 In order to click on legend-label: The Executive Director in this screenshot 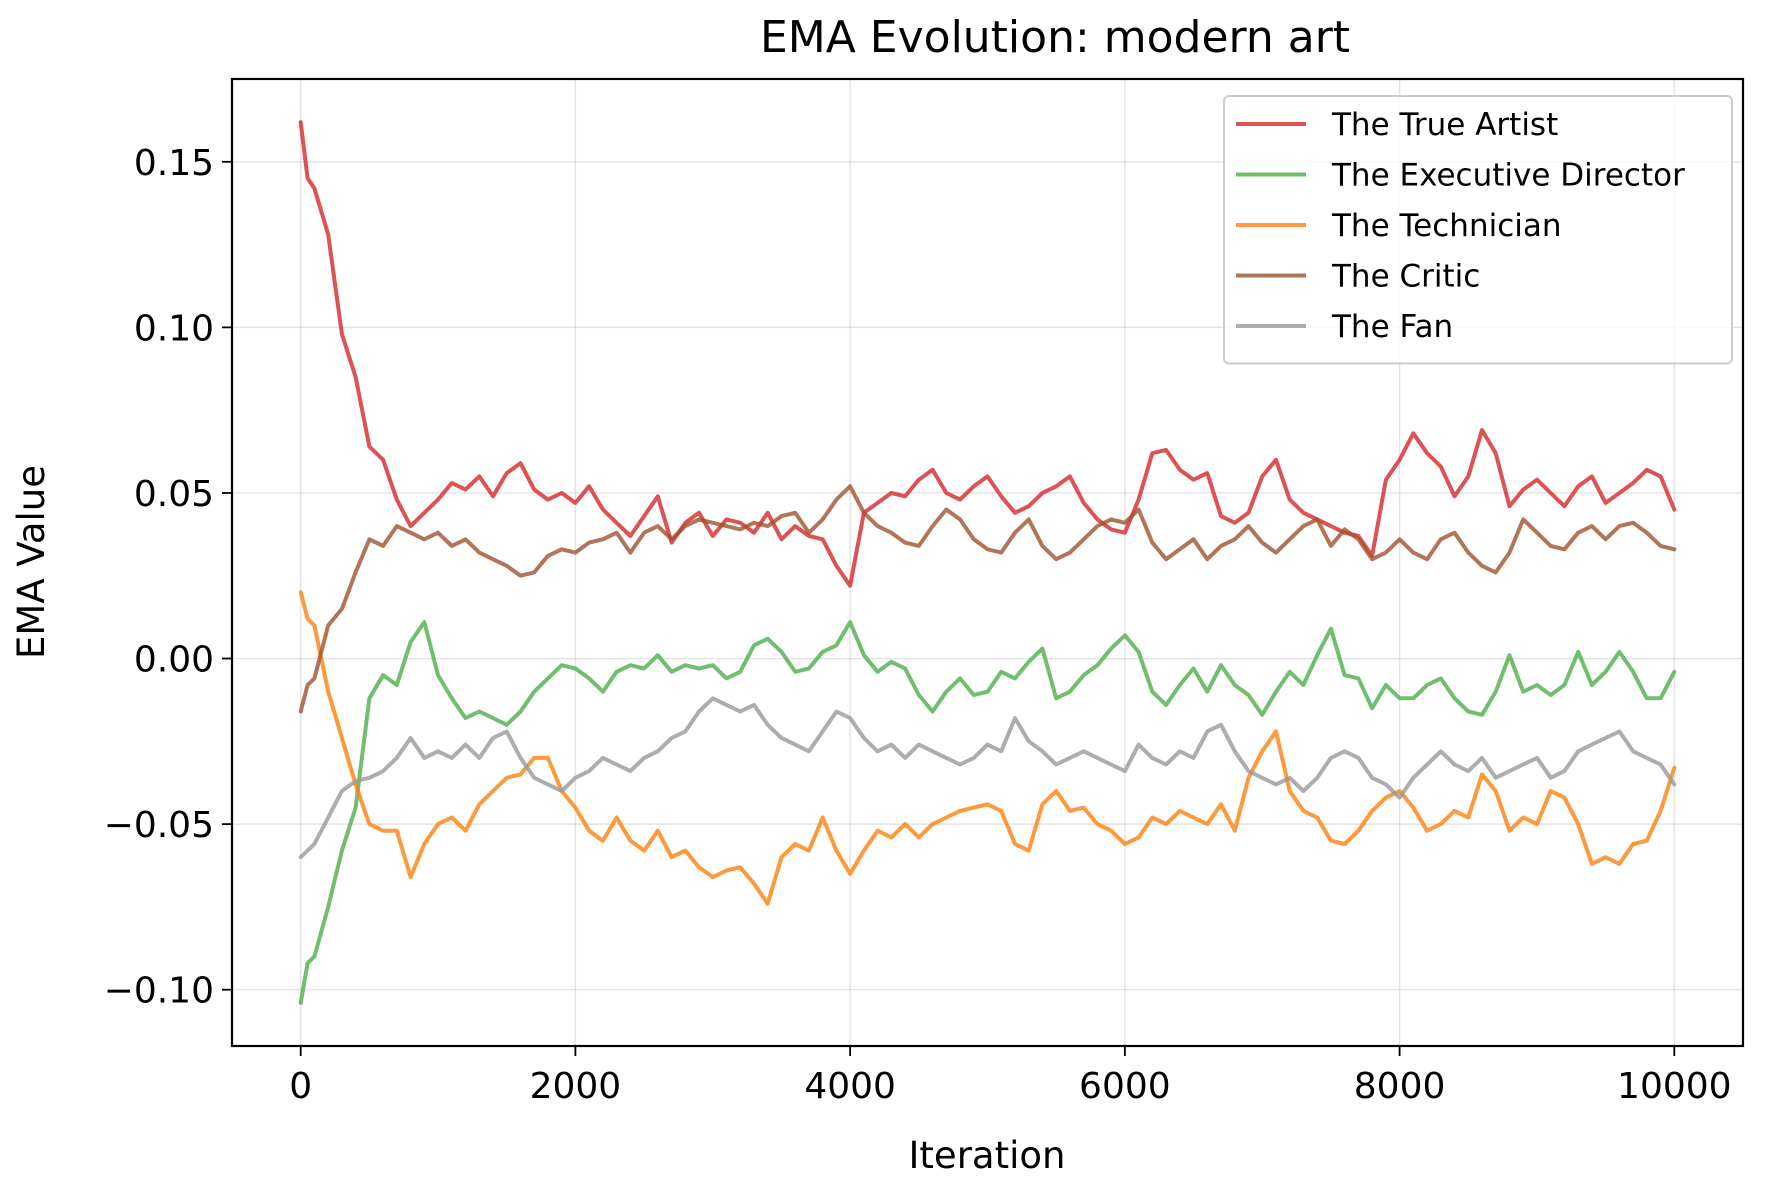, I will do `click(1508, 176)`.